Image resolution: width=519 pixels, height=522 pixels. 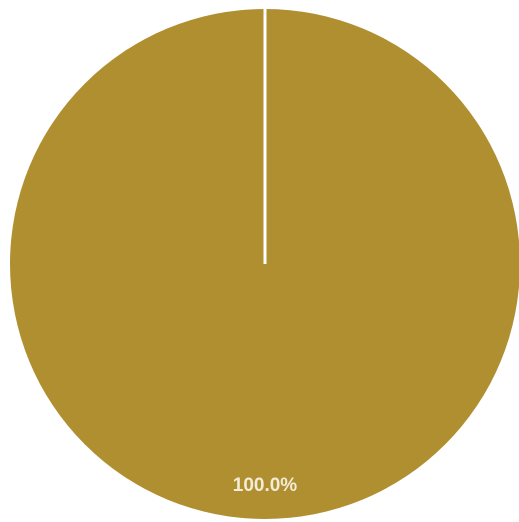 What do you see at coordinates (265, 485) in the screenshot?
I see `slice-label-100-percent: 100.0%` at bounding box center [265, 485].